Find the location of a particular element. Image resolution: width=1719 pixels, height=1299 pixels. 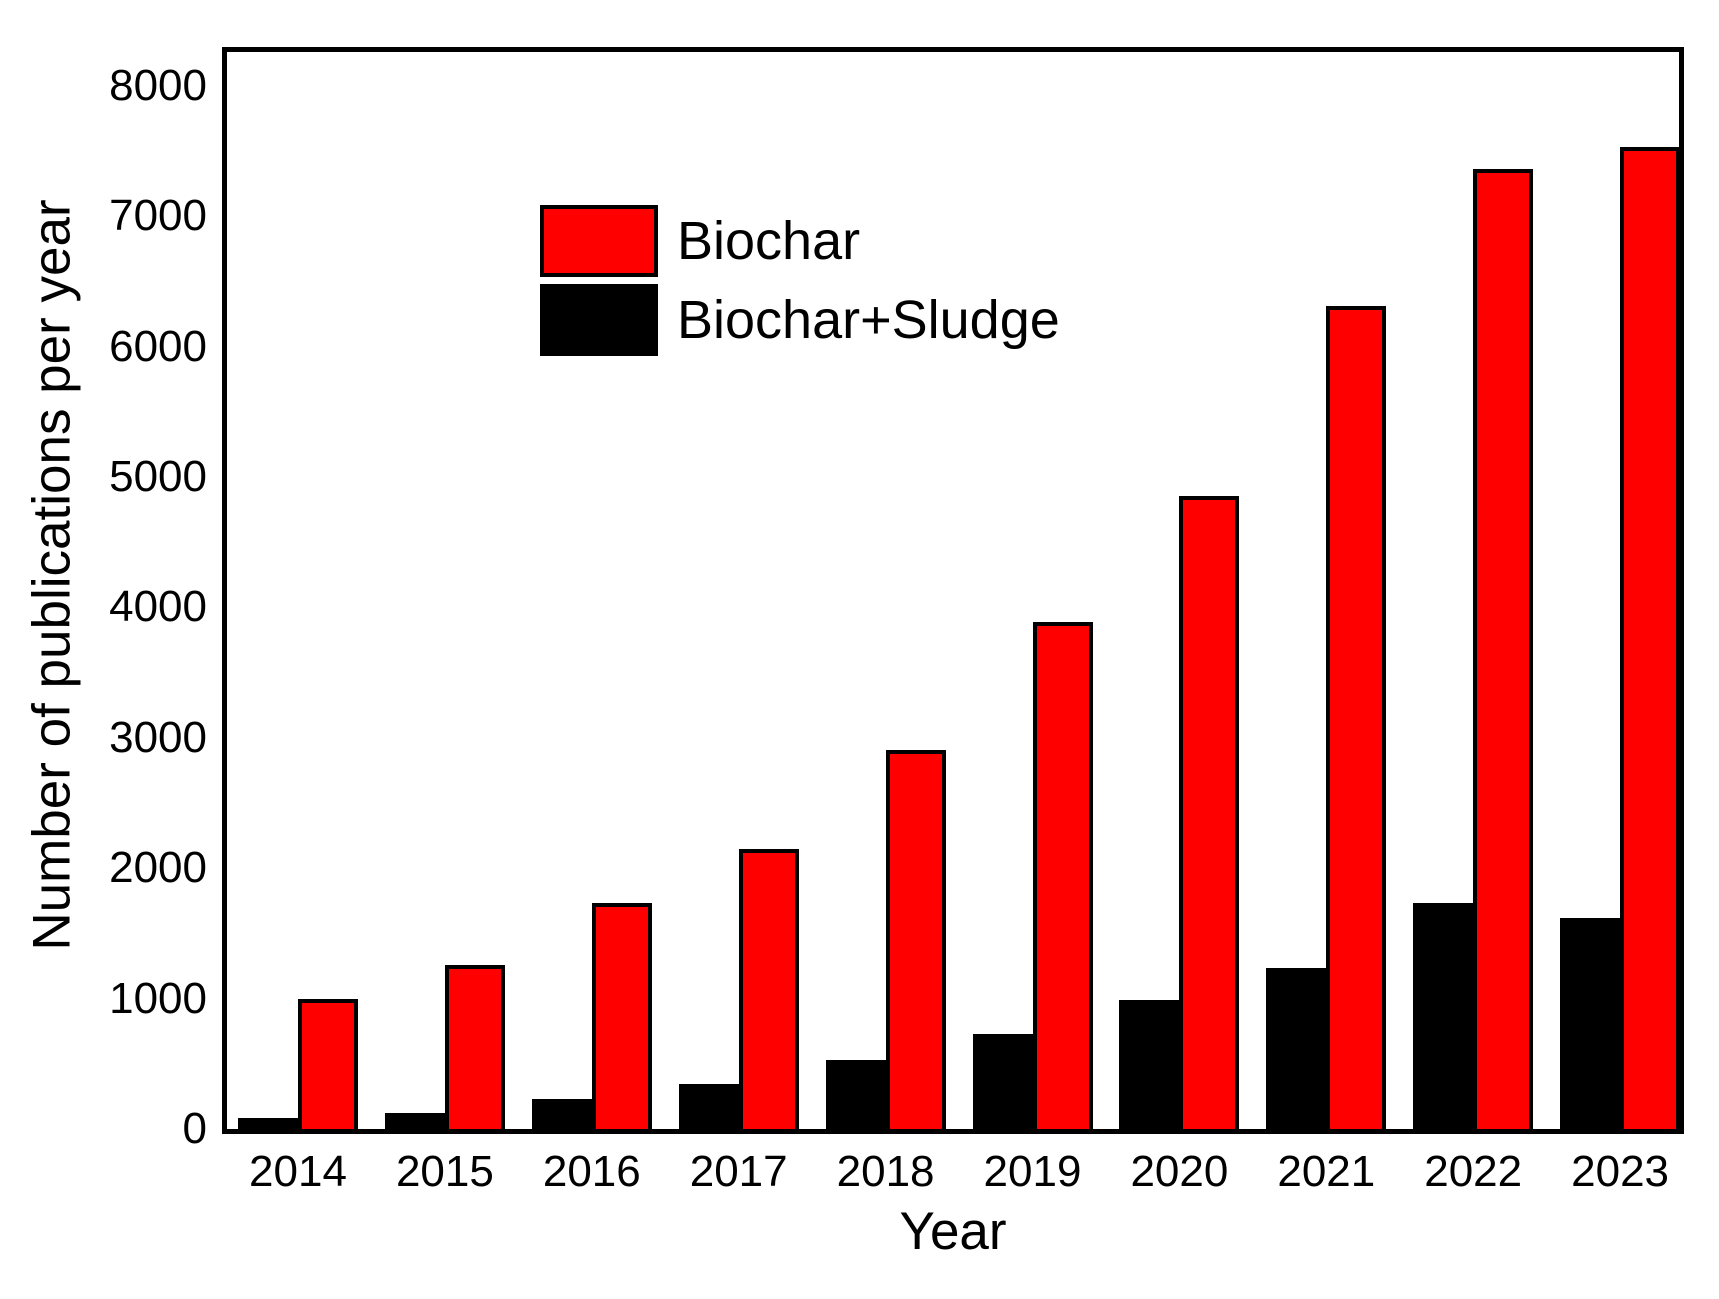

bar-group-2018 is located at coordinates (885, 939).